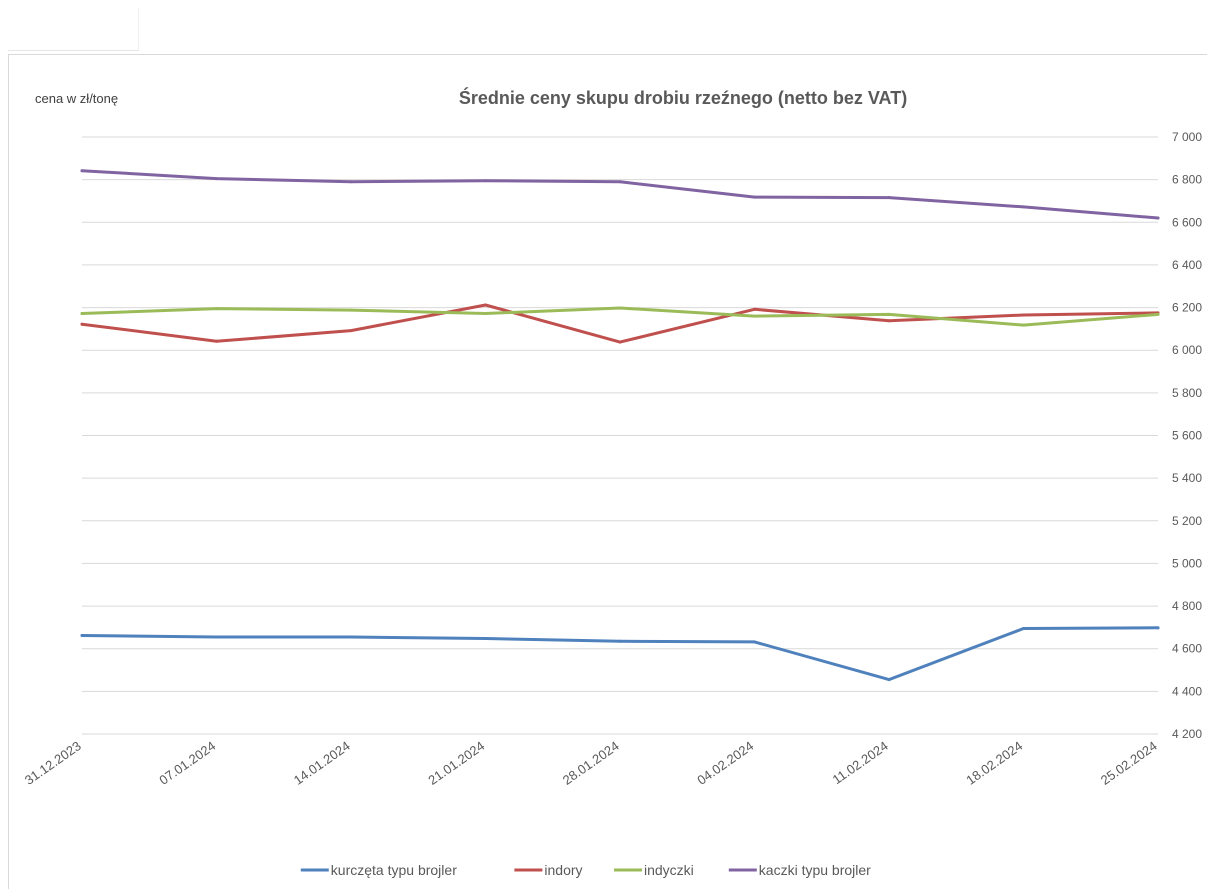 The height and width of the screenshot is (890, 1208). I want to click on y-tick-label: 4 800, so click(1187, 606).